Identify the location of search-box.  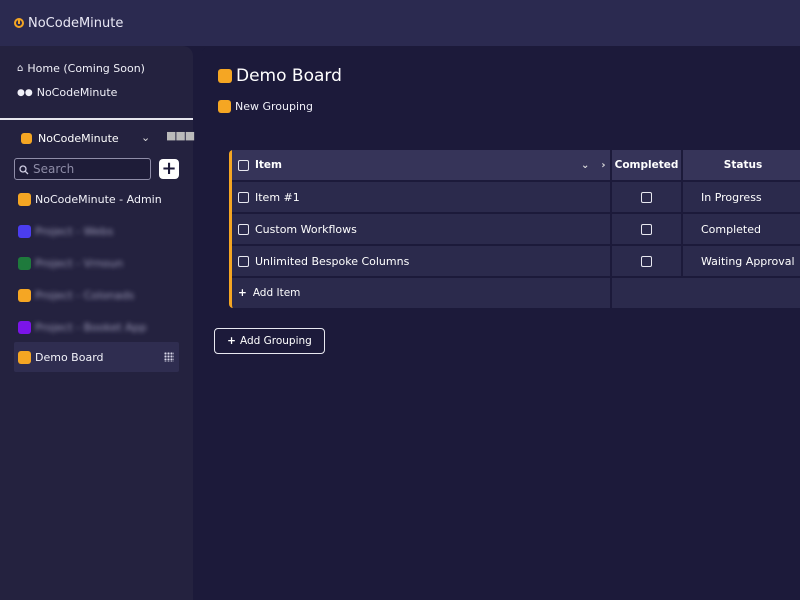
(82, 169).